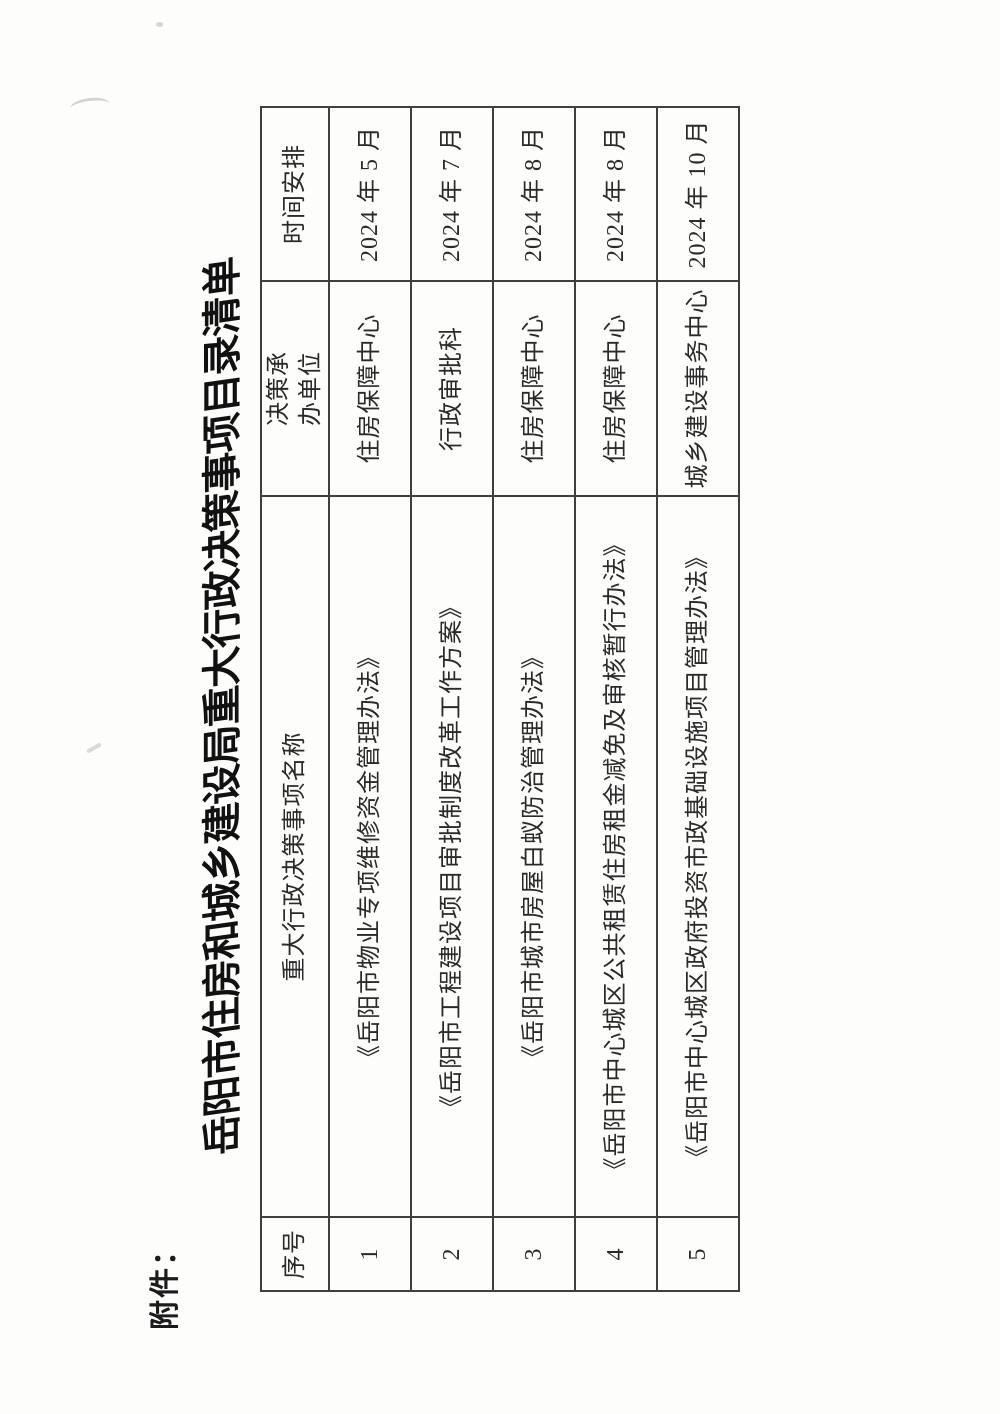  I want to click on cell-time: 2024 年 7 月, so click(452, 194).